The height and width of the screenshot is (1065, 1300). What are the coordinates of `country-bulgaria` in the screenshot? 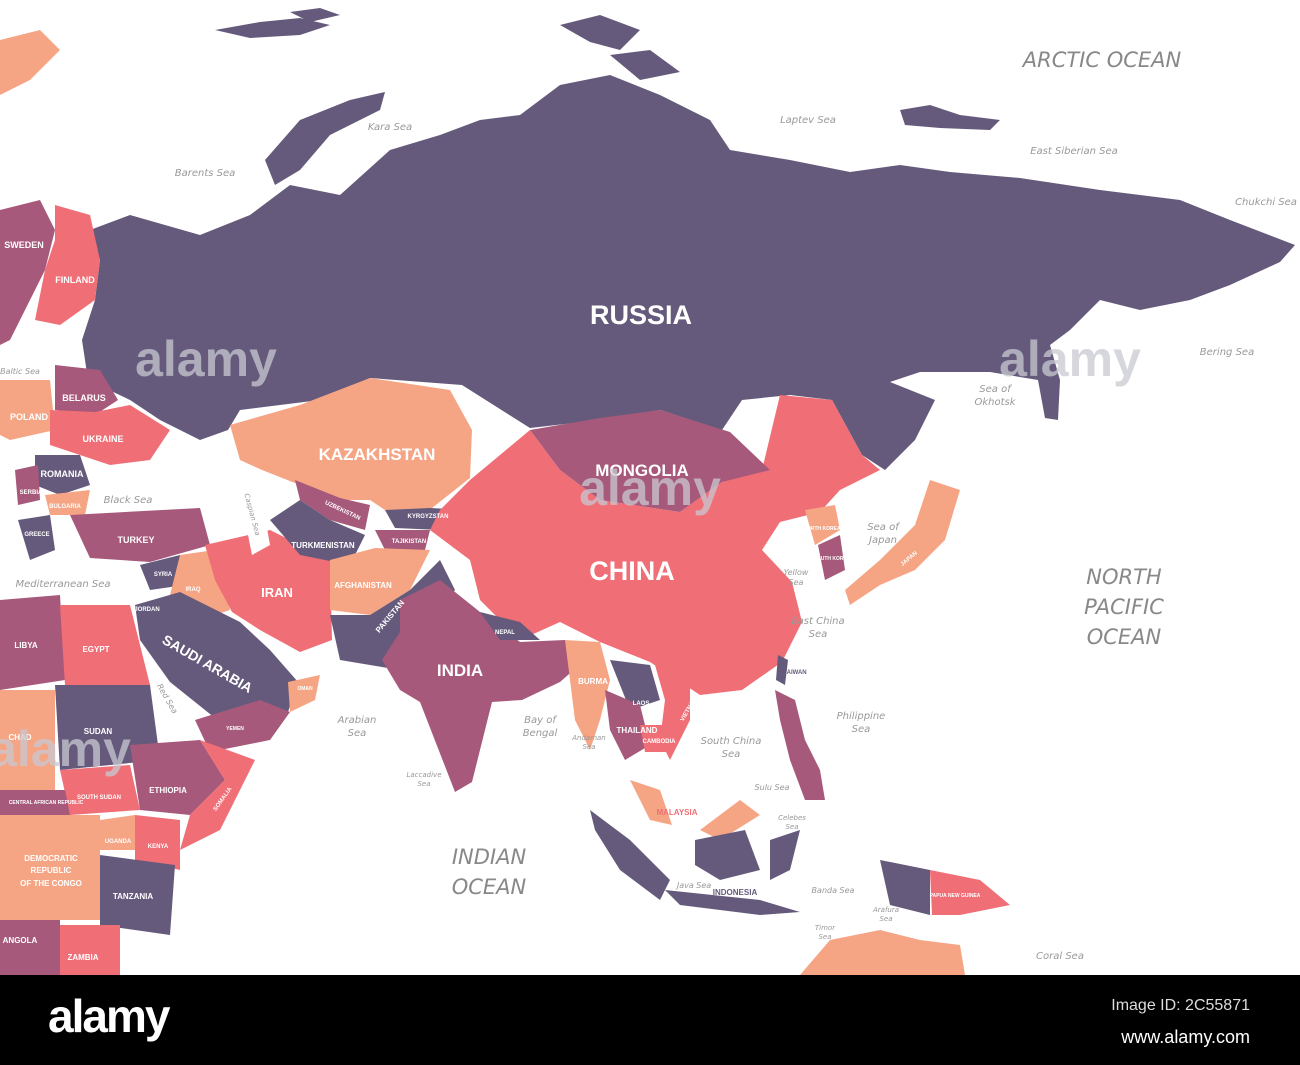 It's located at (67, 502).